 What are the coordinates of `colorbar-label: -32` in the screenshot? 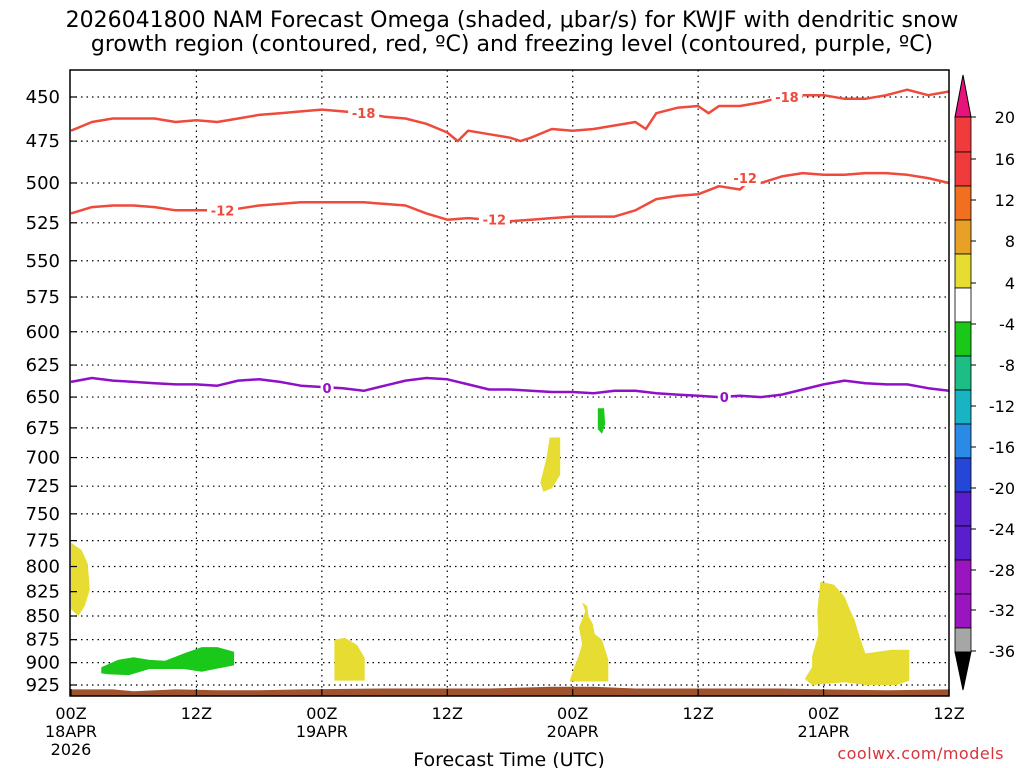 It's located at (1002, 610).